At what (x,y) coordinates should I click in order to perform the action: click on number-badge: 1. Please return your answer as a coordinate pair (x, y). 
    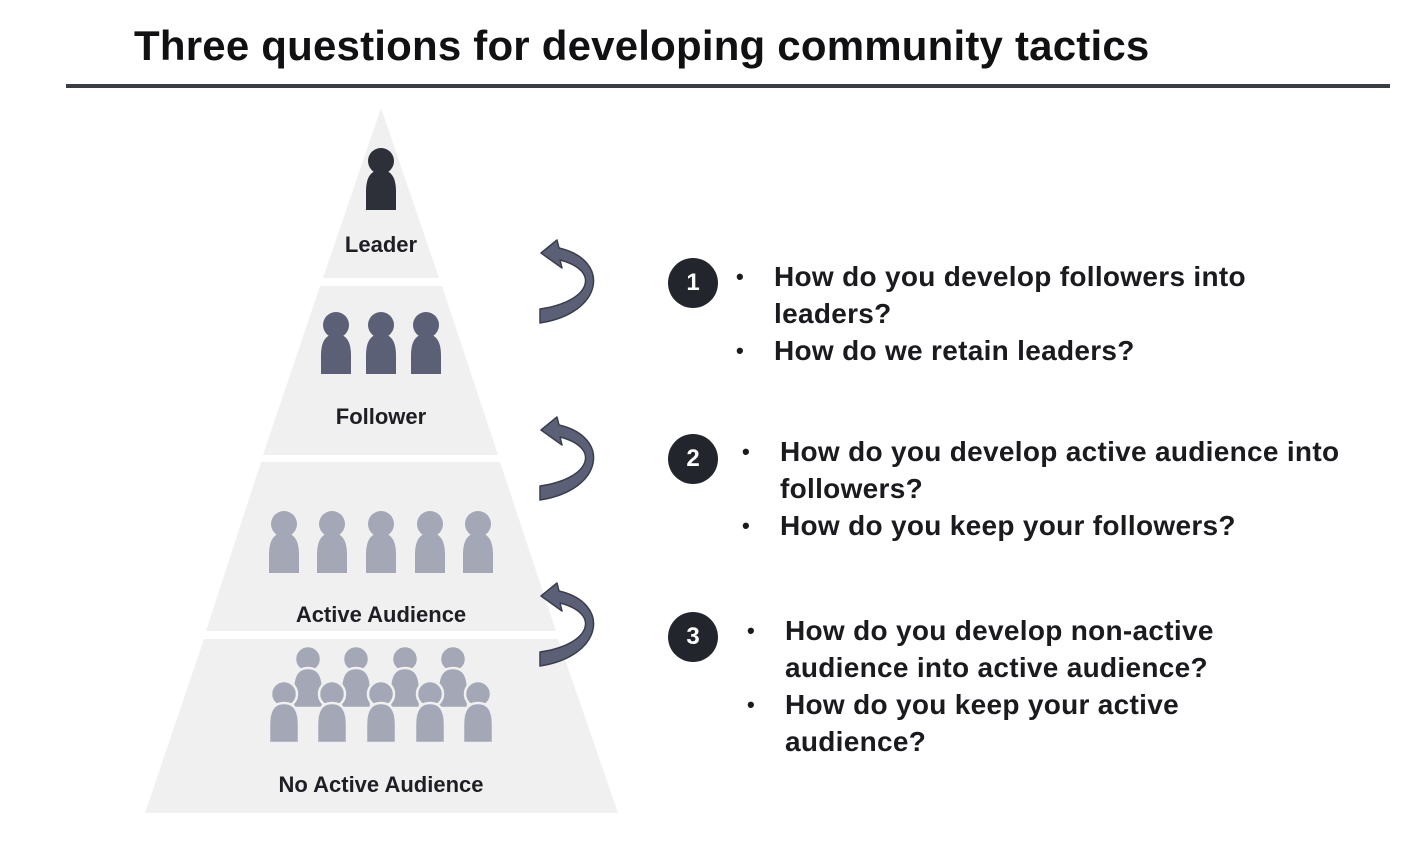
    Looking at the image, I should click on (693, 283).